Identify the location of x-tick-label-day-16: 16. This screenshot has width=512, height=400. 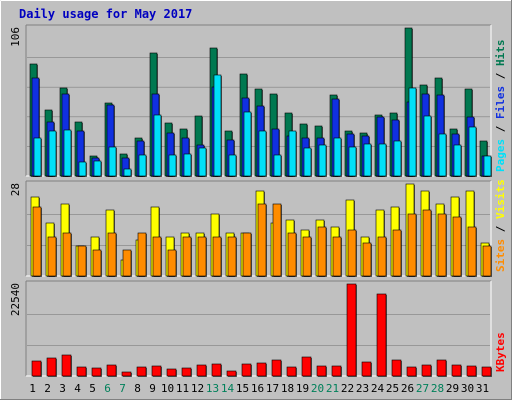
(257, 388).